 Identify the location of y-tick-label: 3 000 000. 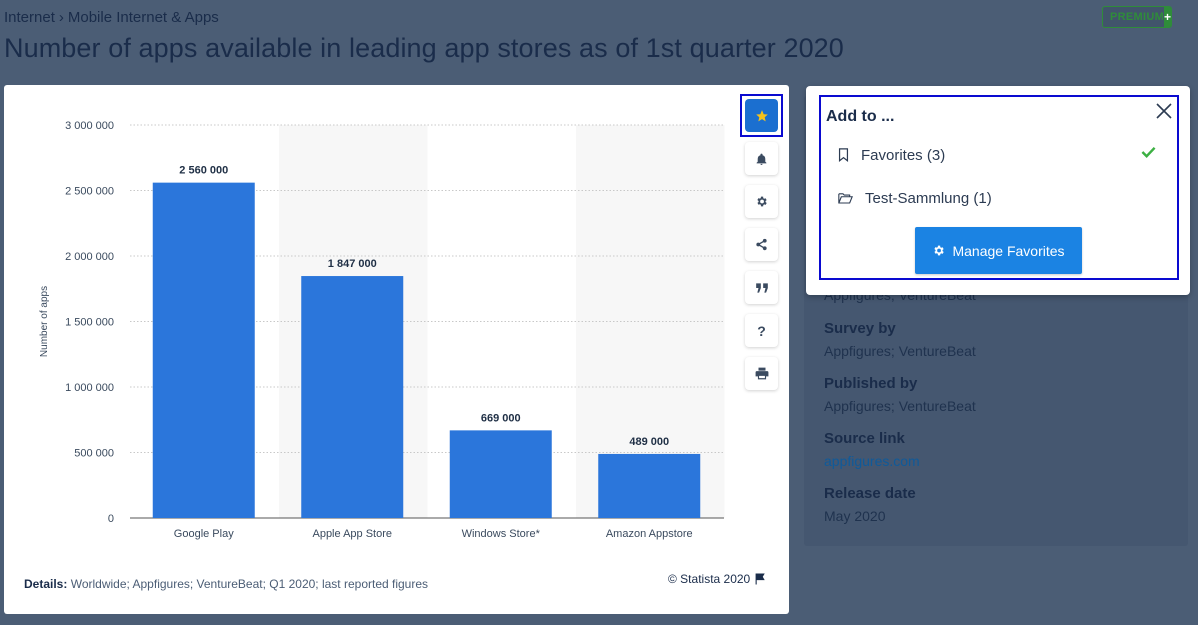
(89, 126).